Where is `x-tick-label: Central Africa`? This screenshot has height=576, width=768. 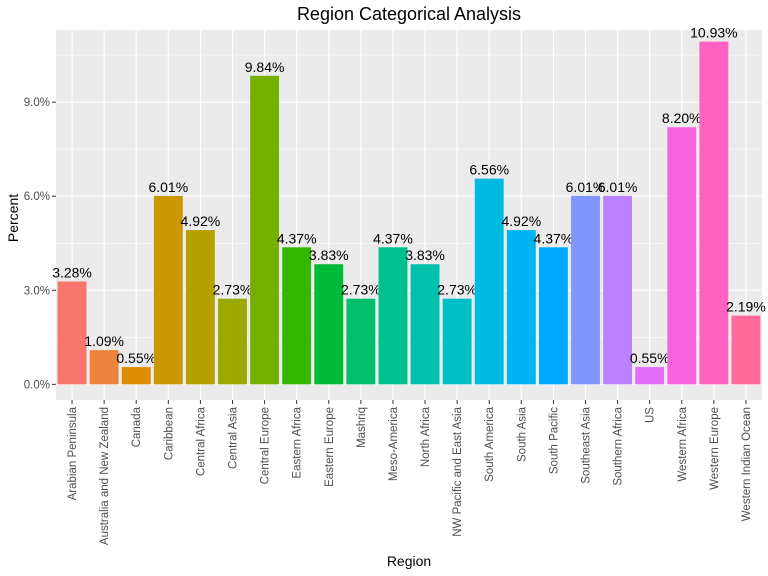 x-tick-label: Central Africa is located at coordinates (201, 441).